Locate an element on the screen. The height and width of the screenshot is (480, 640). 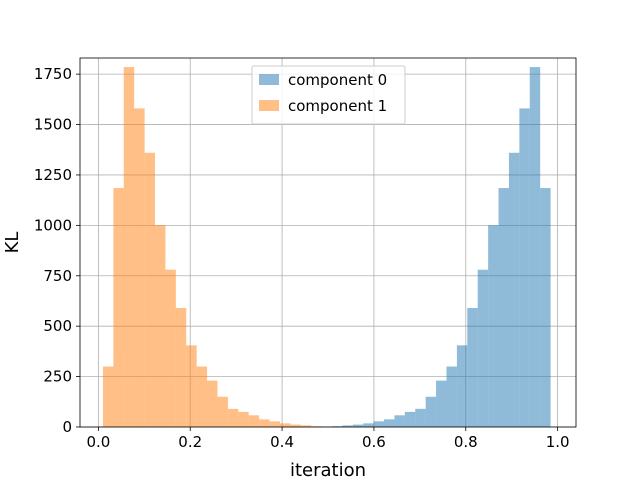
y-tick-label: 1750 is located at coordinates (53, 74).